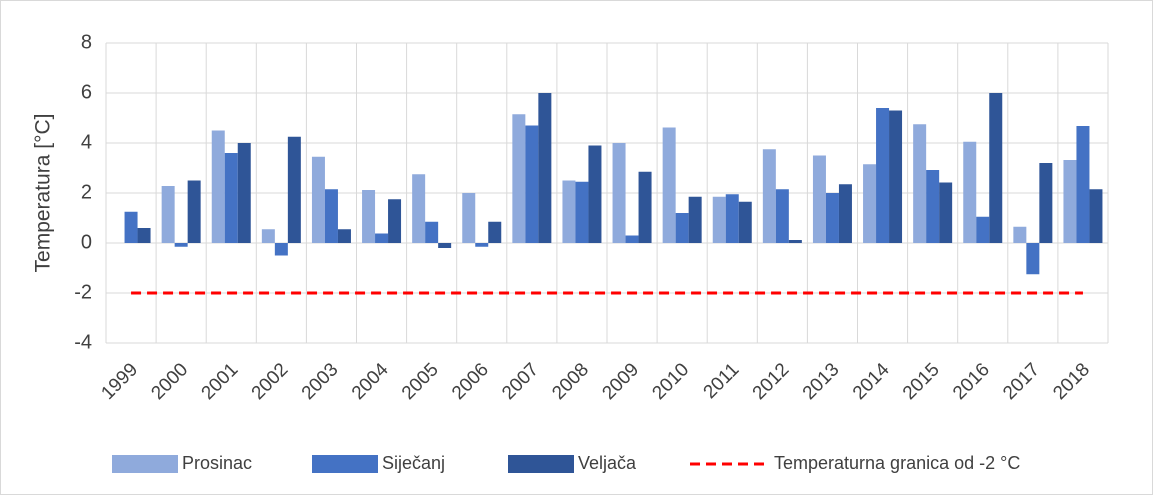  What do you see at coordinates (86, 242) in the screenshot?
I see `y-tick-label: 0` at bounding box center [86, 242].